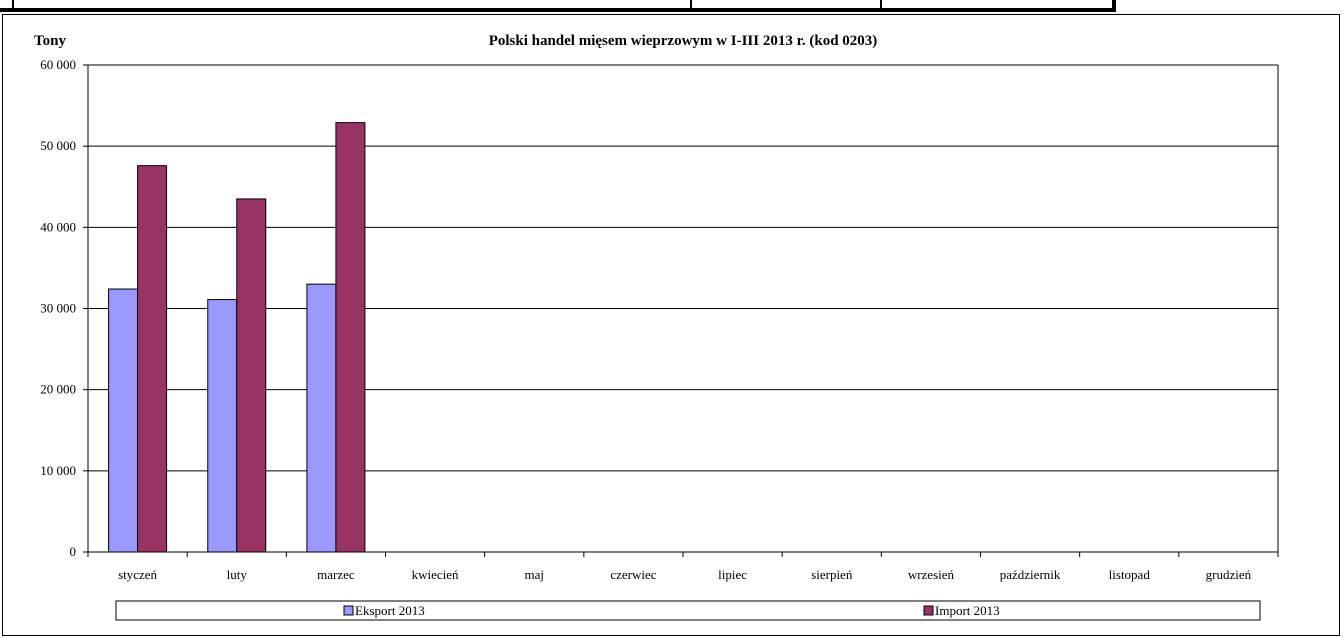  Describe the element at coordinates (58, 145) in the screenshot. I see `y-tick-label: 50 000` at that location.